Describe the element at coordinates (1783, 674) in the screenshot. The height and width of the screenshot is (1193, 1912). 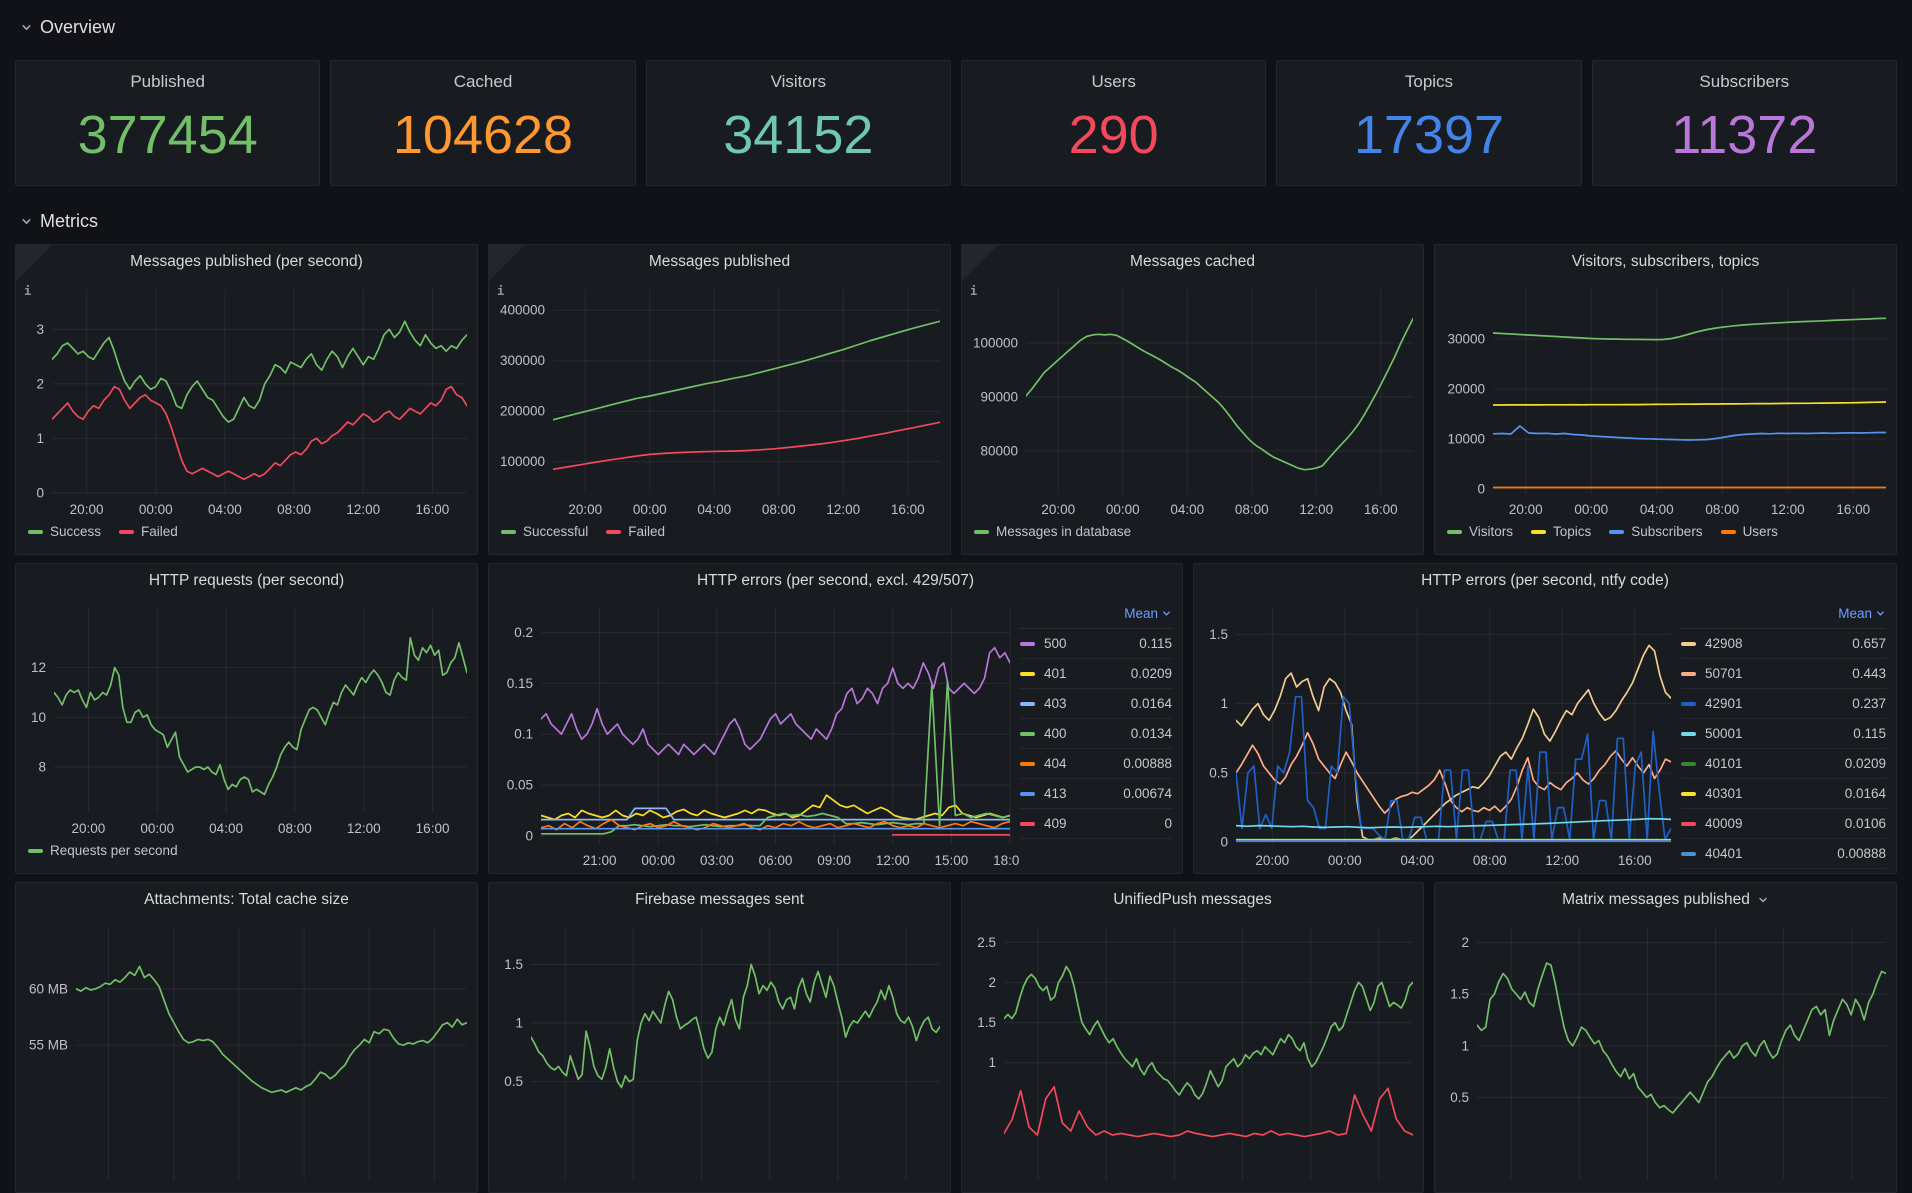
I see `legend-table-row: 50701 0.443` at that location.